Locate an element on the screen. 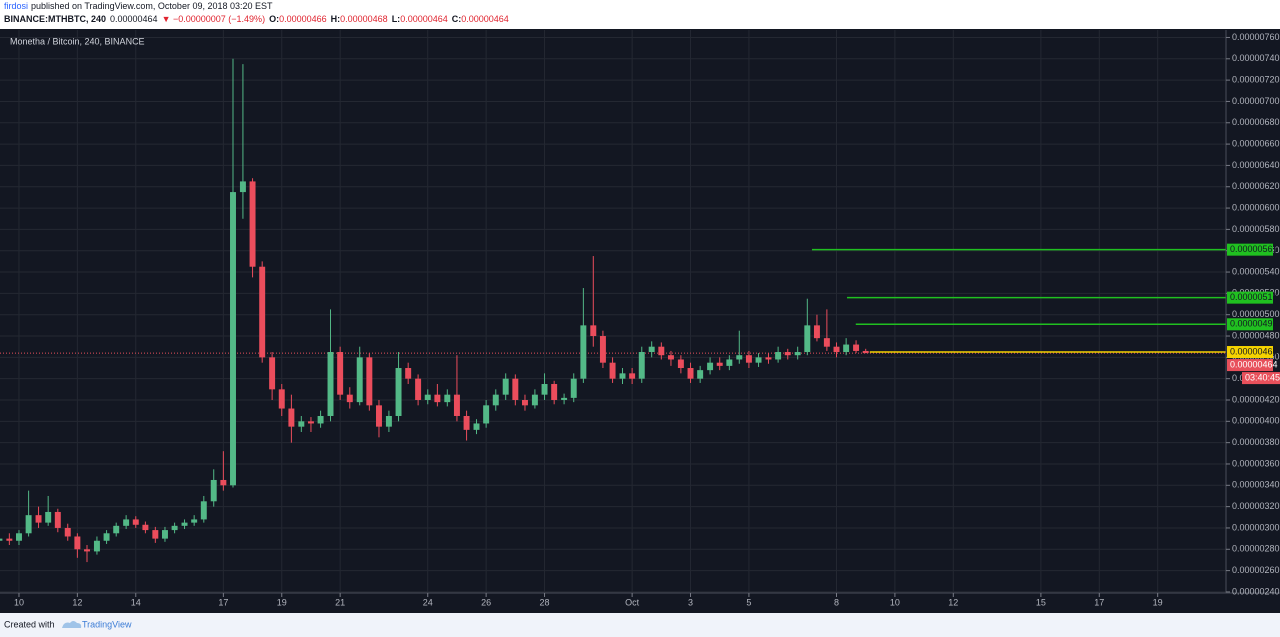  level-tag-label: 0.00000465 is located at coordinates (1254, 351).